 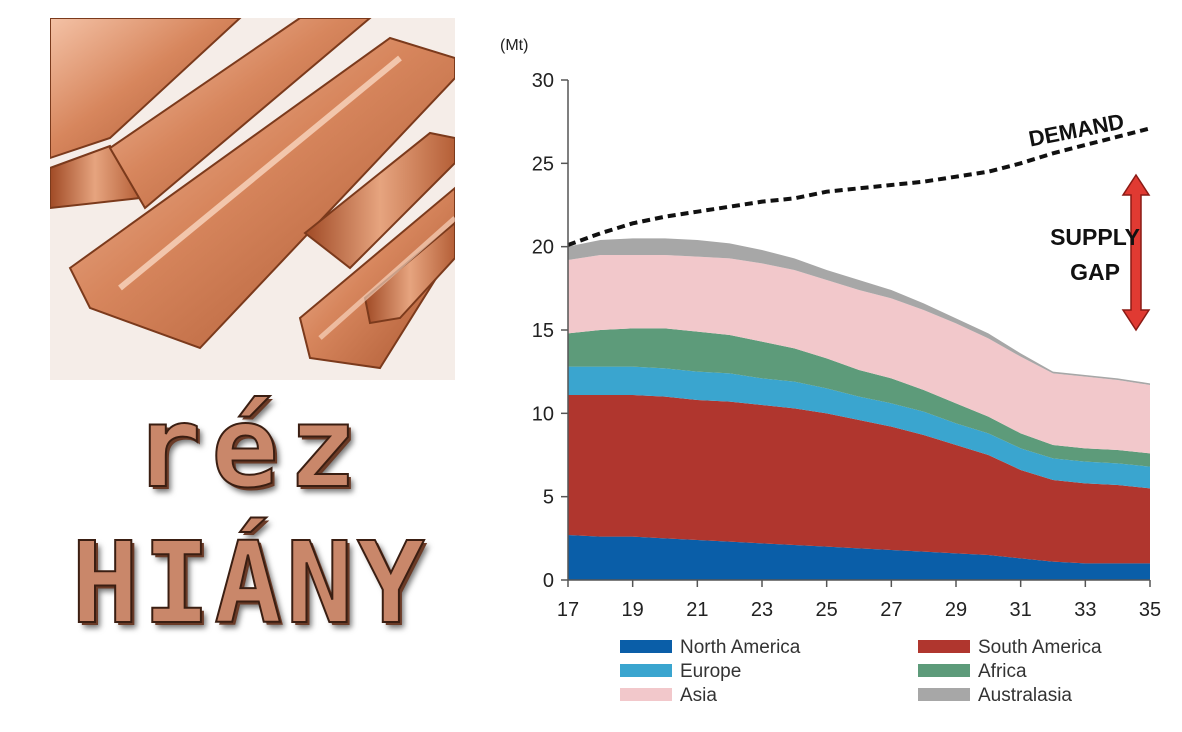 I want to click on legend-item: North America, so click(x=710, y=647).